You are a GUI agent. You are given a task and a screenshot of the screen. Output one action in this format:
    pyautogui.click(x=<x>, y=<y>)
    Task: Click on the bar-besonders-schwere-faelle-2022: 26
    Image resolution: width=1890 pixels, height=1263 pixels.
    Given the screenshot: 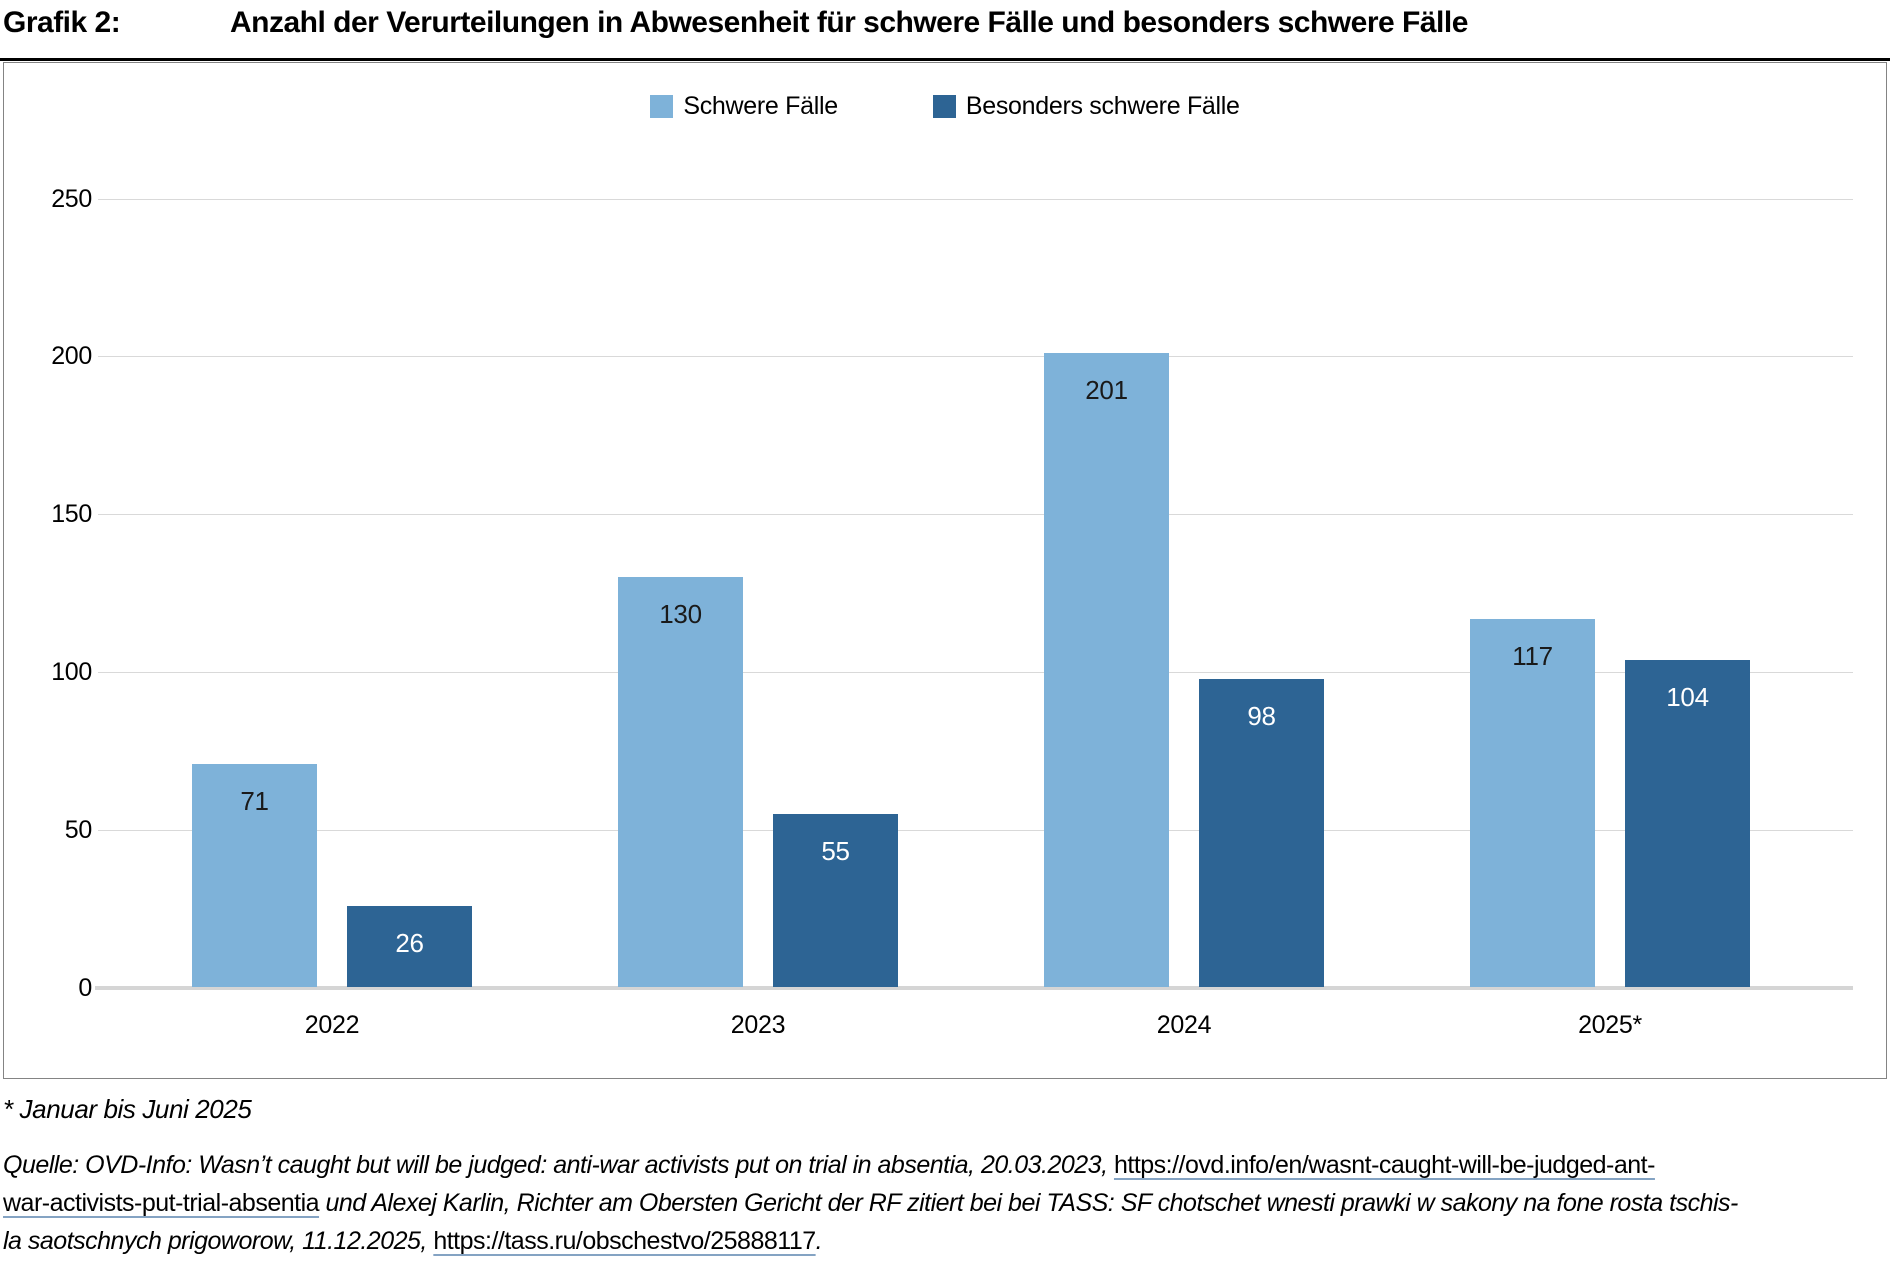 What is the action you would take?
    pyautogui.click(x=409, y=946)
    